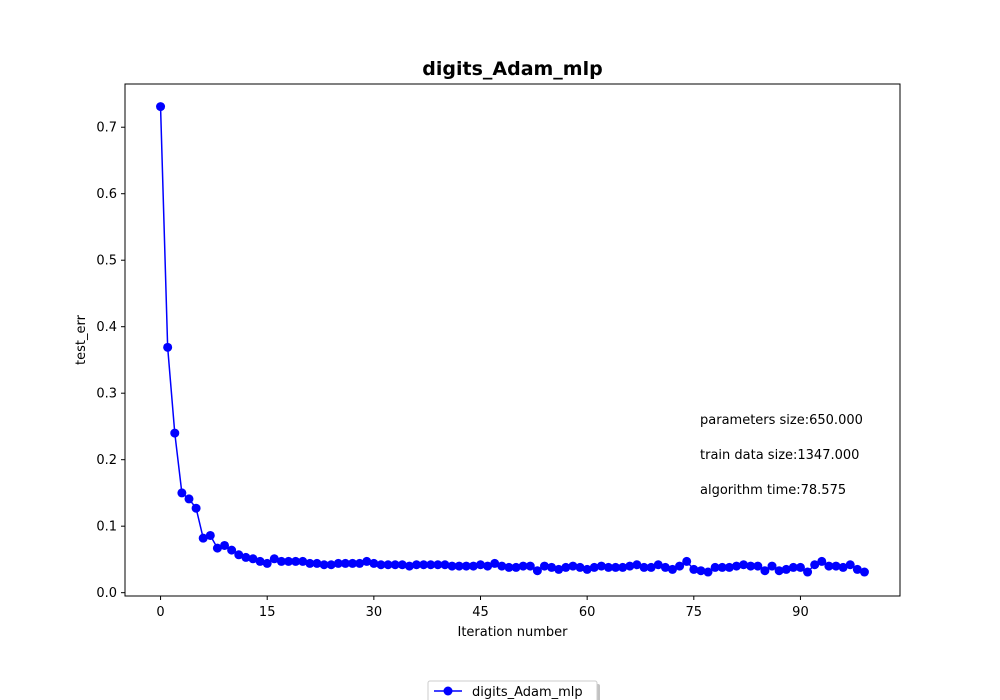 Image resolution: width=1000 pixels, height=700 pixels. Describe the element at coordinates (106, 327) in the screenshot. I see `y-tick-label: 0.4` at that location.